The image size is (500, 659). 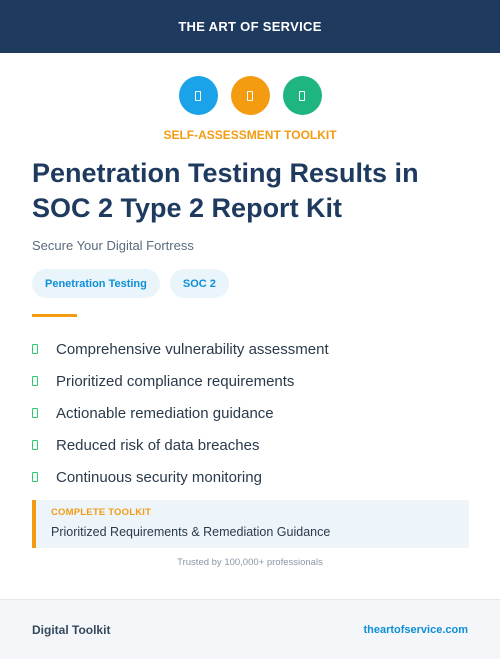 I want to click on feature-text: Comprehensive vulnerability assessment, so click(x=192, y=349).